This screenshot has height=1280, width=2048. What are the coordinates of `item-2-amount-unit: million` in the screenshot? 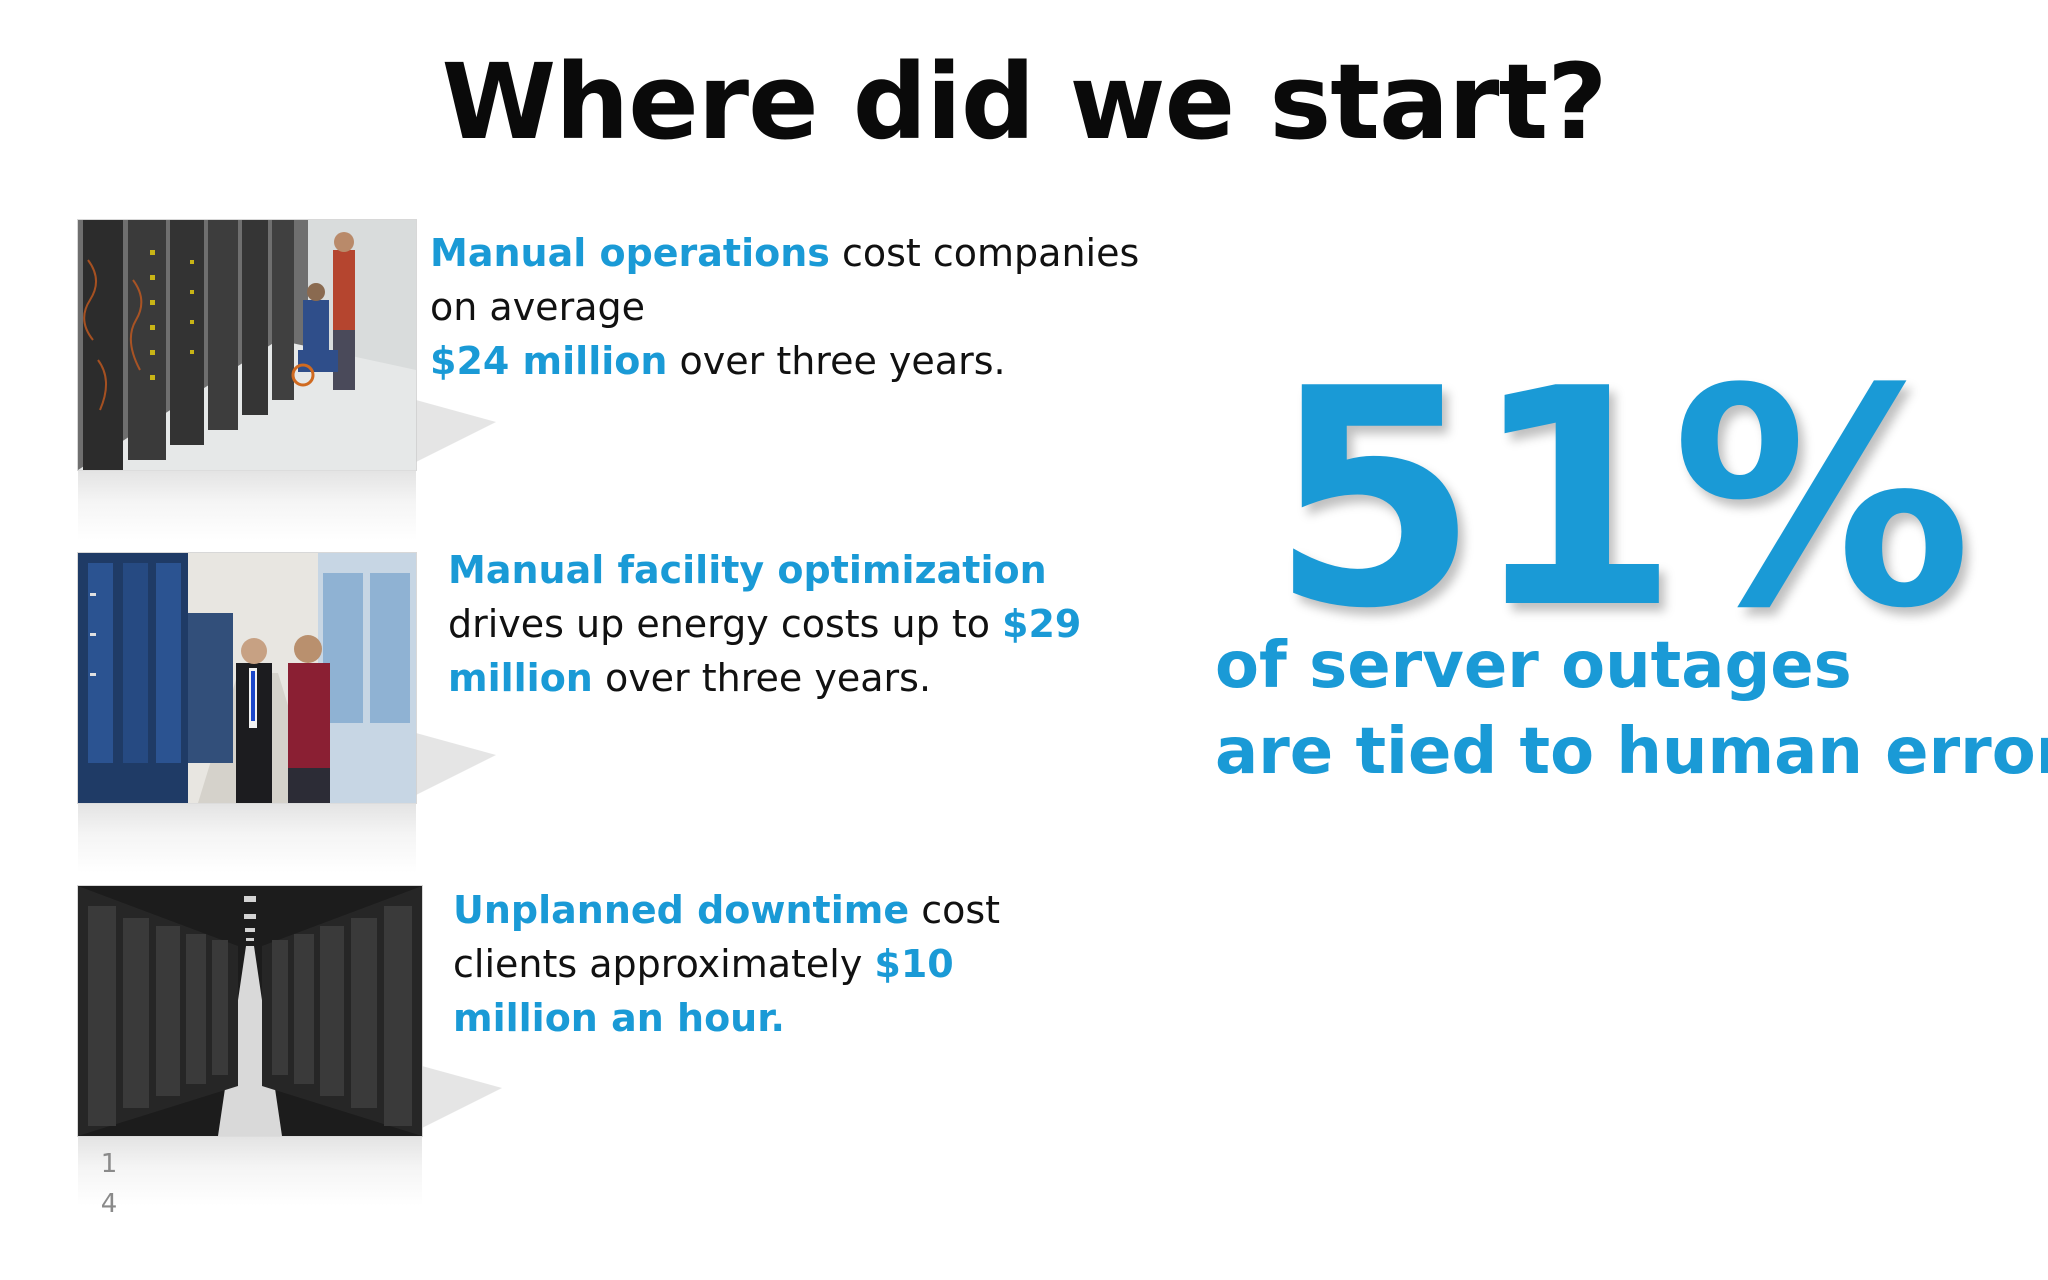 It's located at (520, 678).